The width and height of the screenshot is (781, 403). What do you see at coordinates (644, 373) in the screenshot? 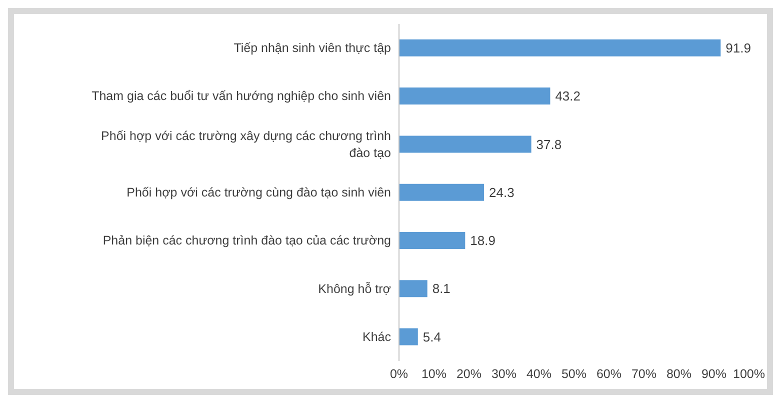
I see `x-tick-label: 70%` at bounding box center [644, 373].